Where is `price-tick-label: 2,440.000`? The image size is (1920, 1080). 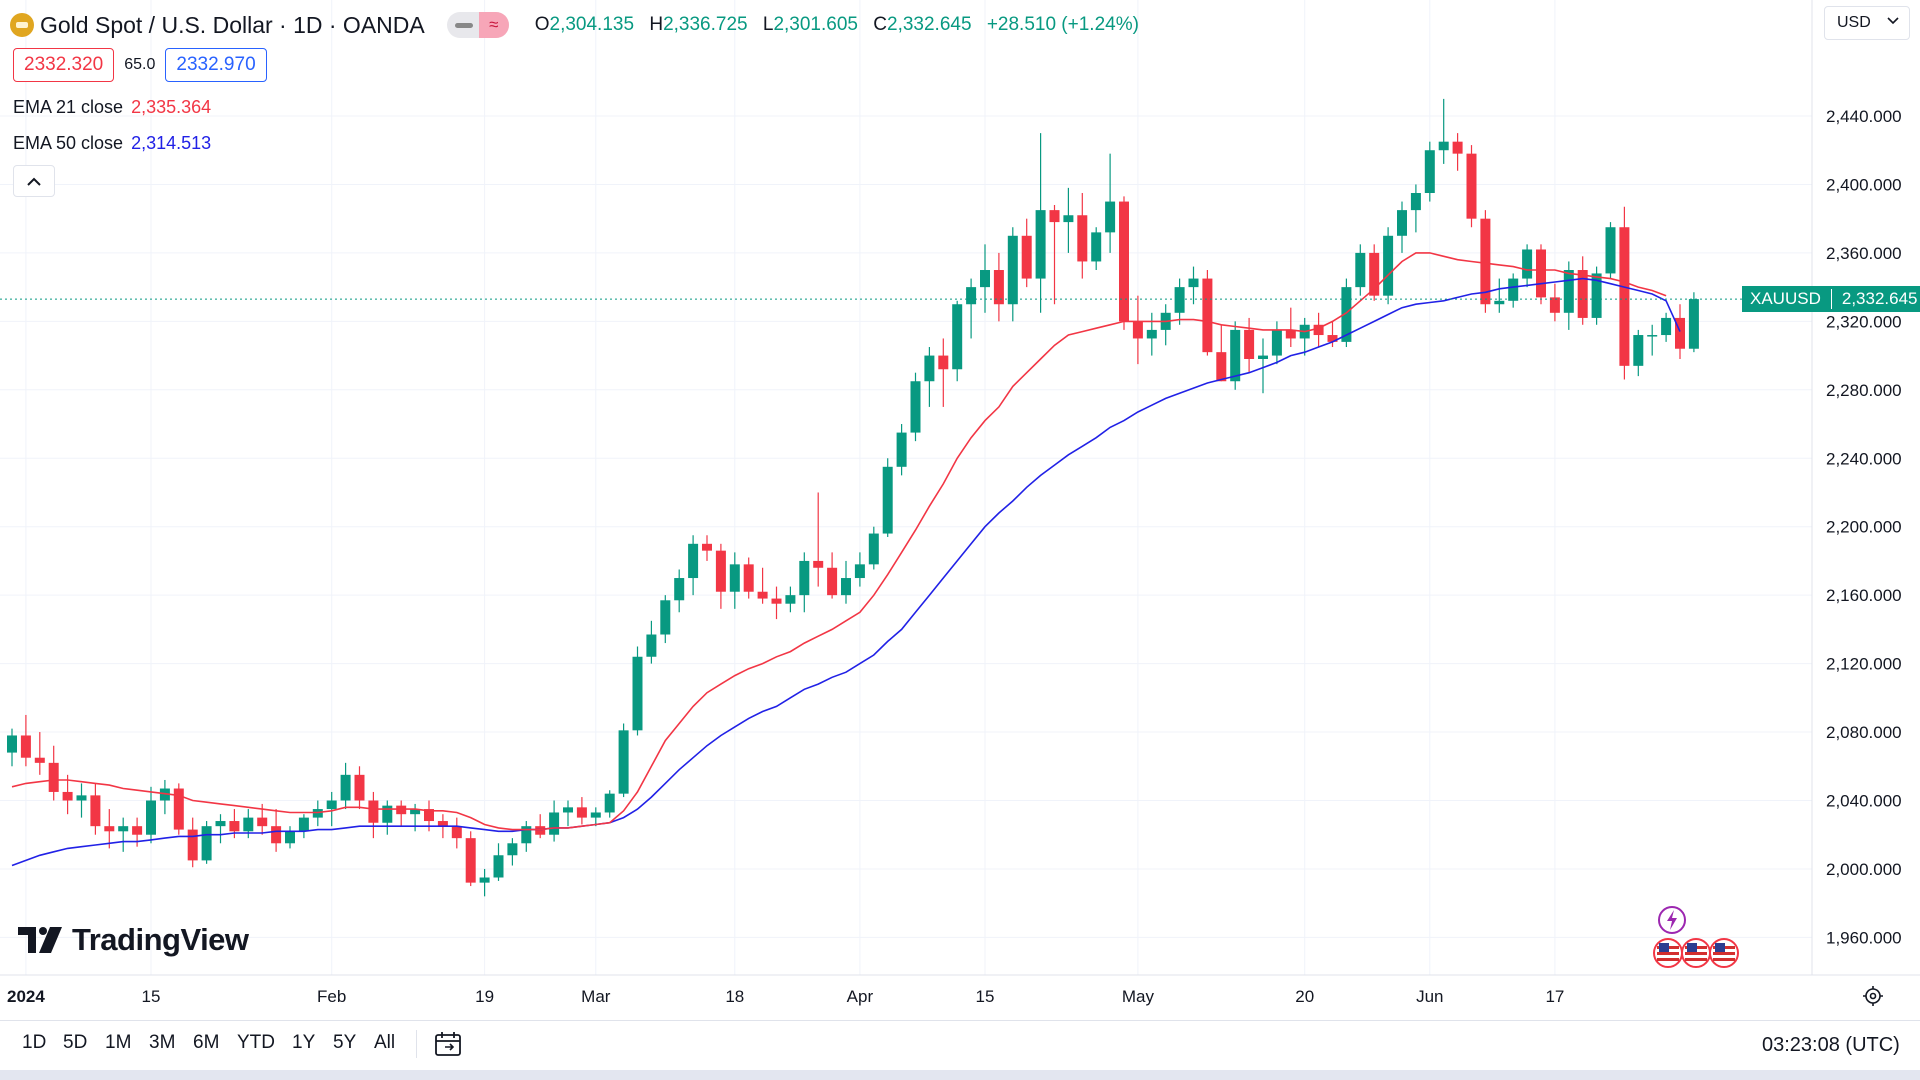 price-tick-label: 2,440.000 is located at coordinates (1864, 116).